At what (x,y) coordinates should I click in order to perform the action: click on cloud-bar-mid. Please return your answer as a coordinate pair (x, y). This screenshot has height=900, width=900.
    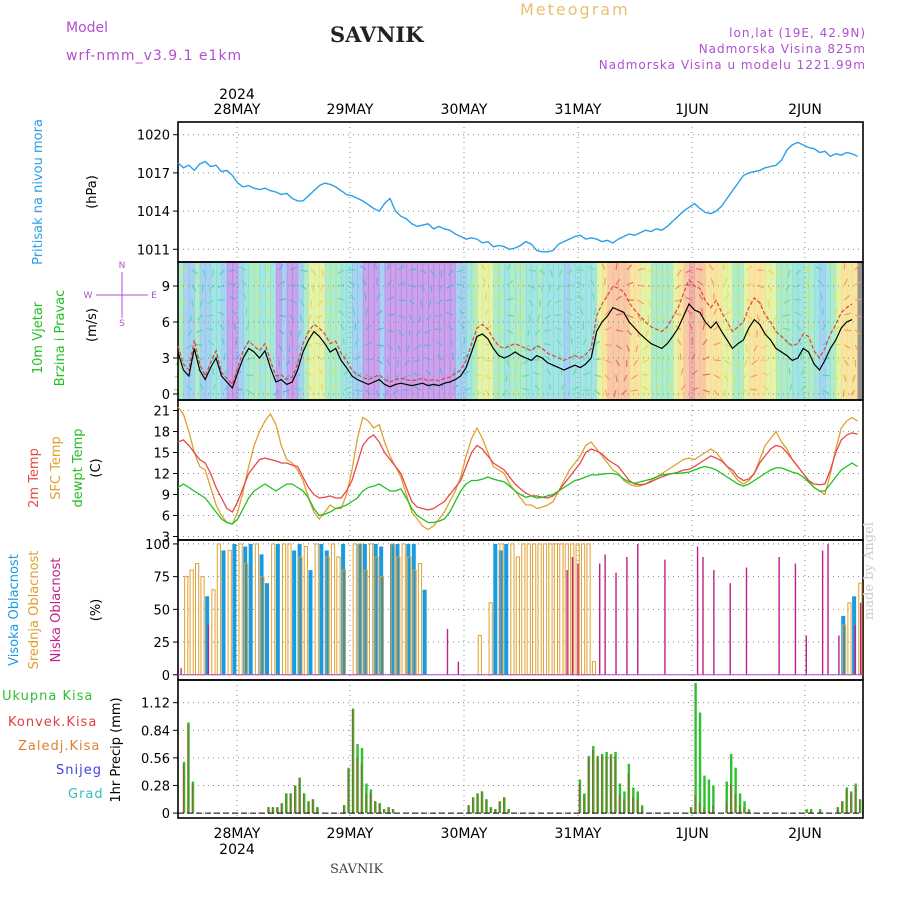
    Looking at the image, I should click on (257, 609).